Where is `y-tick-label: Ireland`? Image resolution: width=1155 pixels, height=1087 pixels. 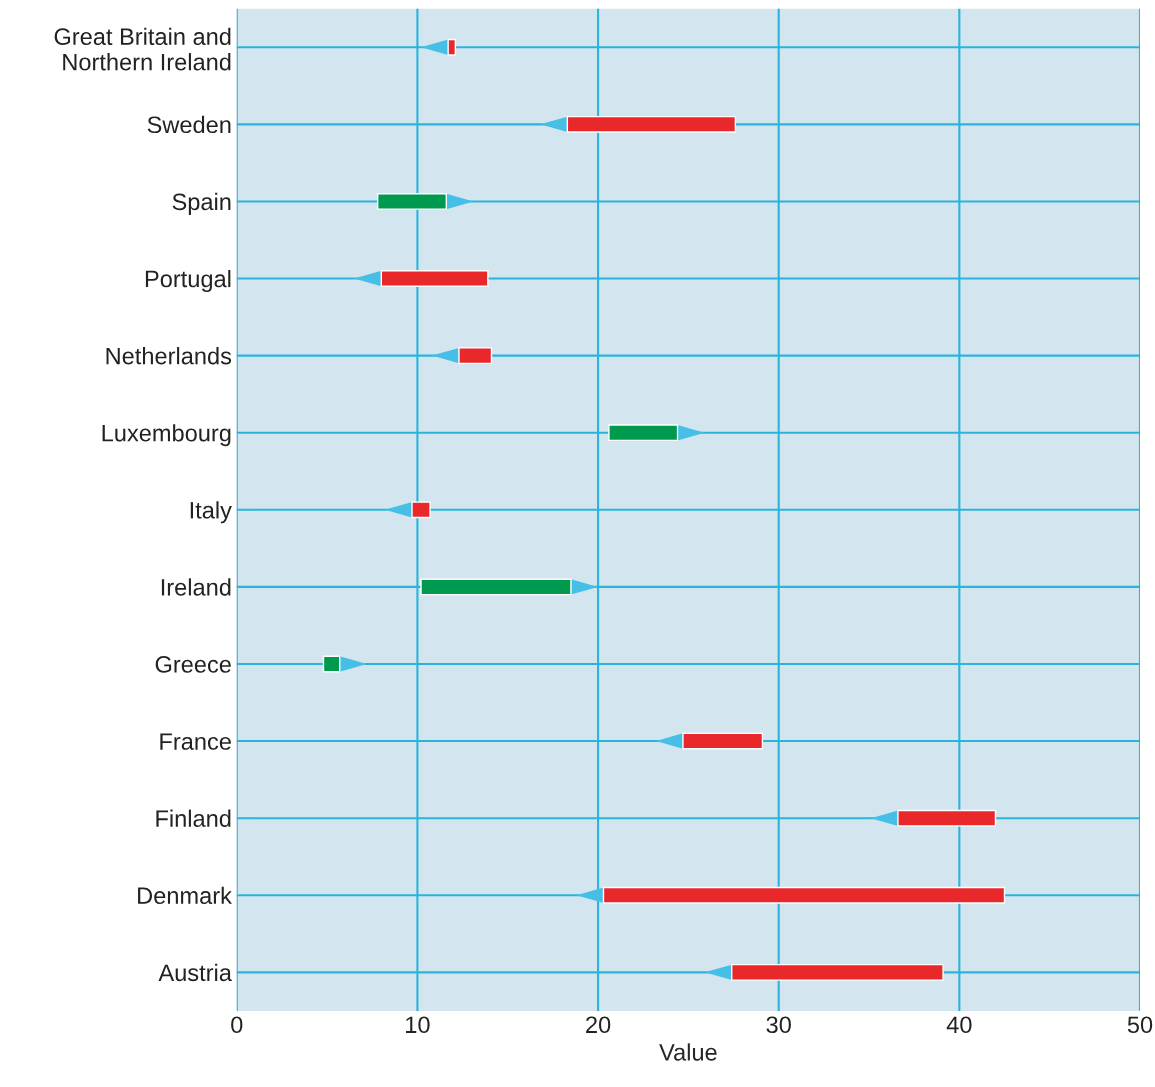
y-tick-label: Ireland is located at coordinates (196, 587).